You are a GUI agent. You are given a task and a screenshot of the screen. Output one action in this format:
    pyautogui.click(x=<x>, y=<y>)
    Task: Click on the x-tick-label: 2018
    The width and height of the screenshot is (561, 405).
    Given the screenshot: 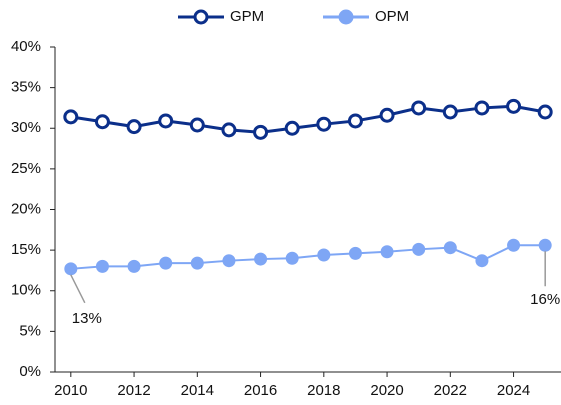 What is the action you would take?
    pyautogui.click(x=323, y=390)
    